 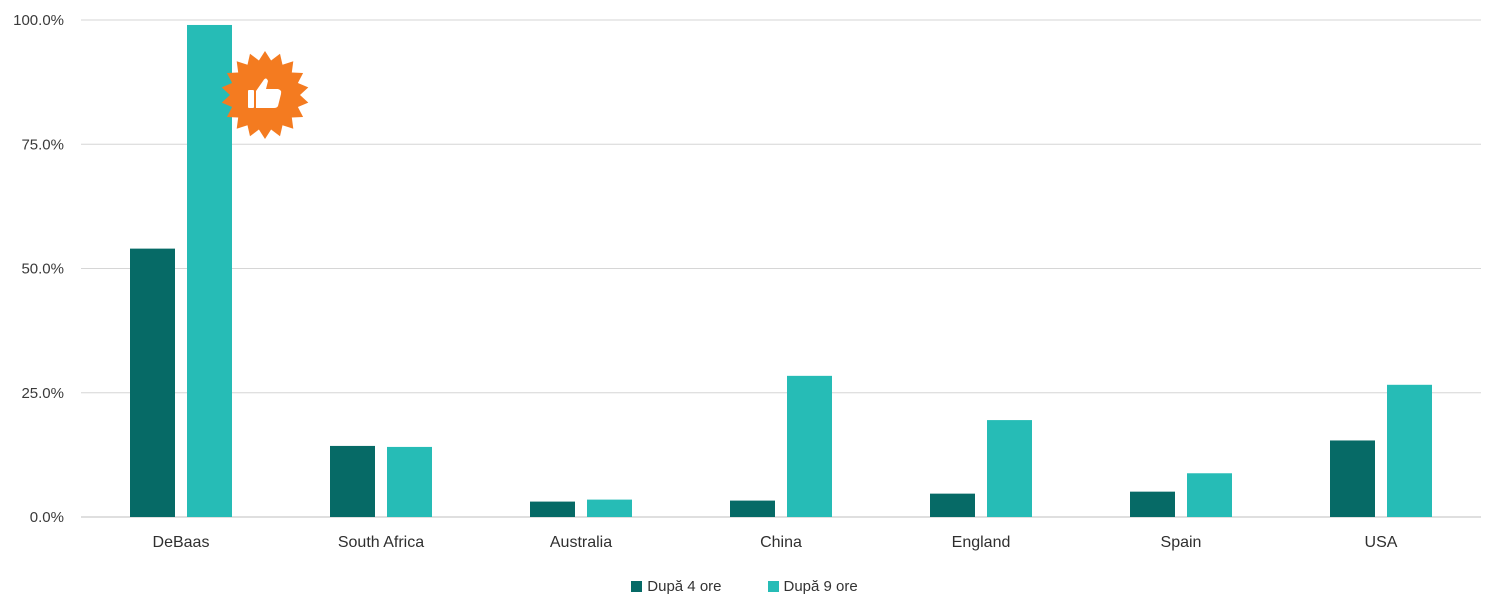 I want to click on legend-item-series-2: După 9 ore, so click(x=812, y=586).